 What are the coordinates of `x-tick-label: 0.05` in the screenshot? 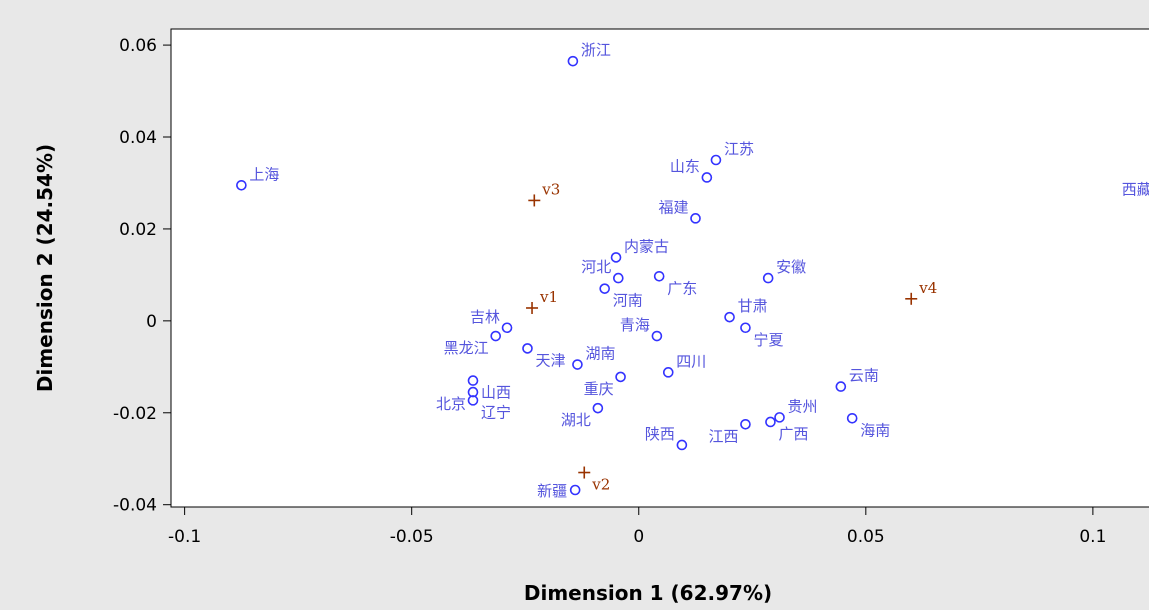 It's located at (866, 537).